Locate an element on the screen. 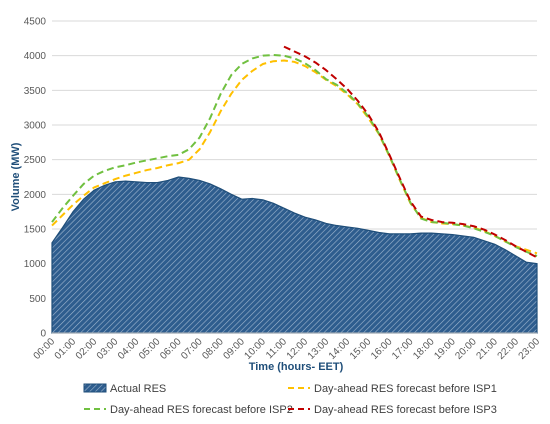 This screenshot has width=550, height=424. x-tick-label: 01:00 is located at coordinates (66, 349).